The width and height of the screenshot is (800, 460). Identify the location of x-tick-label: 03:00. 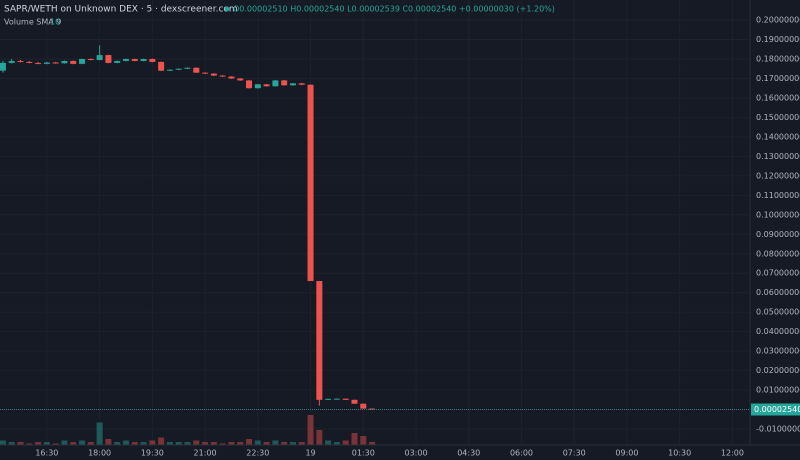
(415, 453).